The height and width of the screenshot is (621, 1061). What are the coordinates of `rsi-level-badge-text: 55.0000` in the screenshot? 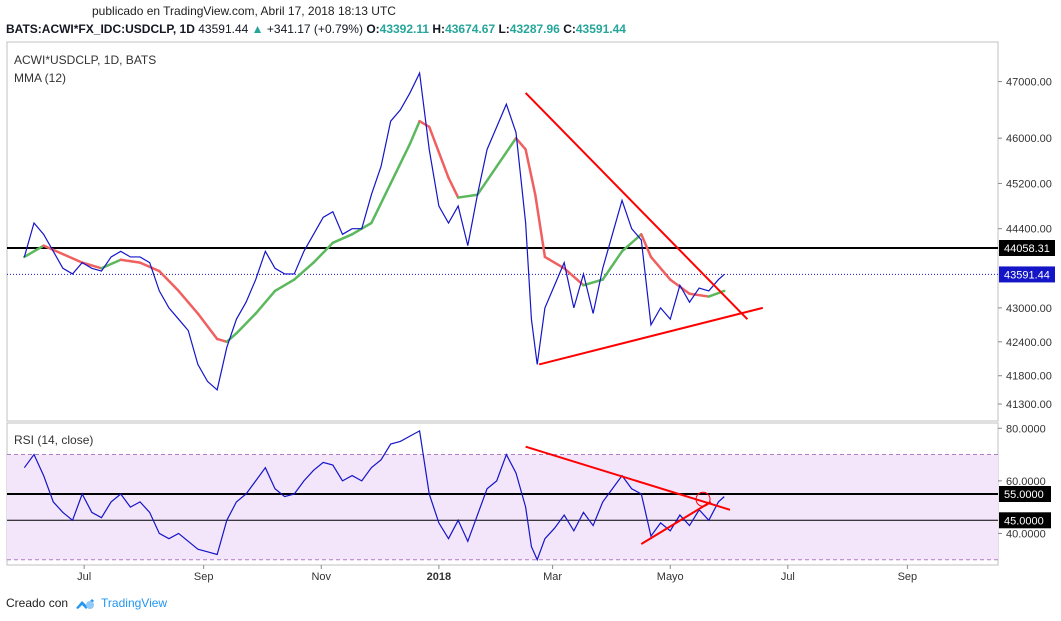 It's located at (1024, 495).